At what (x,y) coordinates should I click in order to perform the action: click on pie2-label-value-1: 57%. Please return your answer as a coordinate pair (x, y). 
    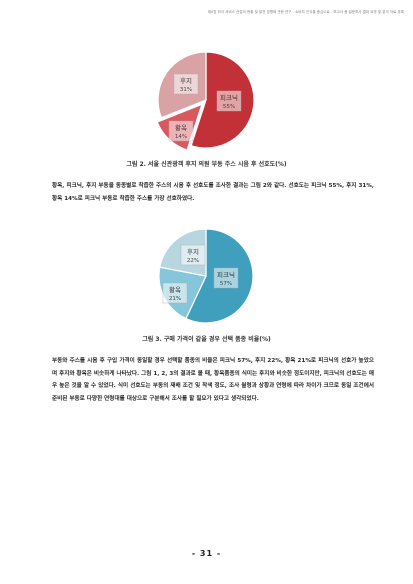
    Looking at the image, I should click on (226, 284).